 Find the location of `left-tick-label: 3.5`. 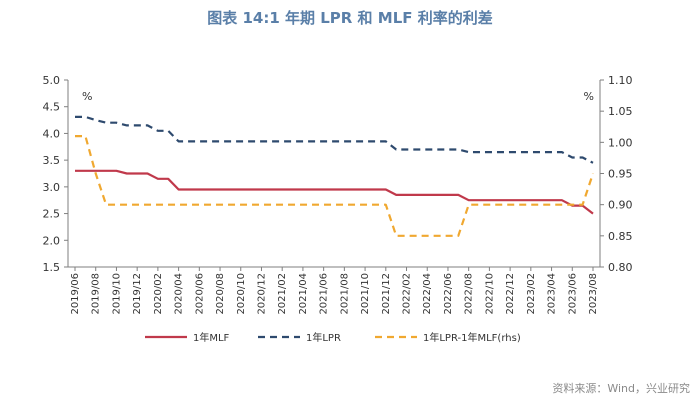

left-tick-label: 3.5 is located at coordinates (52, 160).